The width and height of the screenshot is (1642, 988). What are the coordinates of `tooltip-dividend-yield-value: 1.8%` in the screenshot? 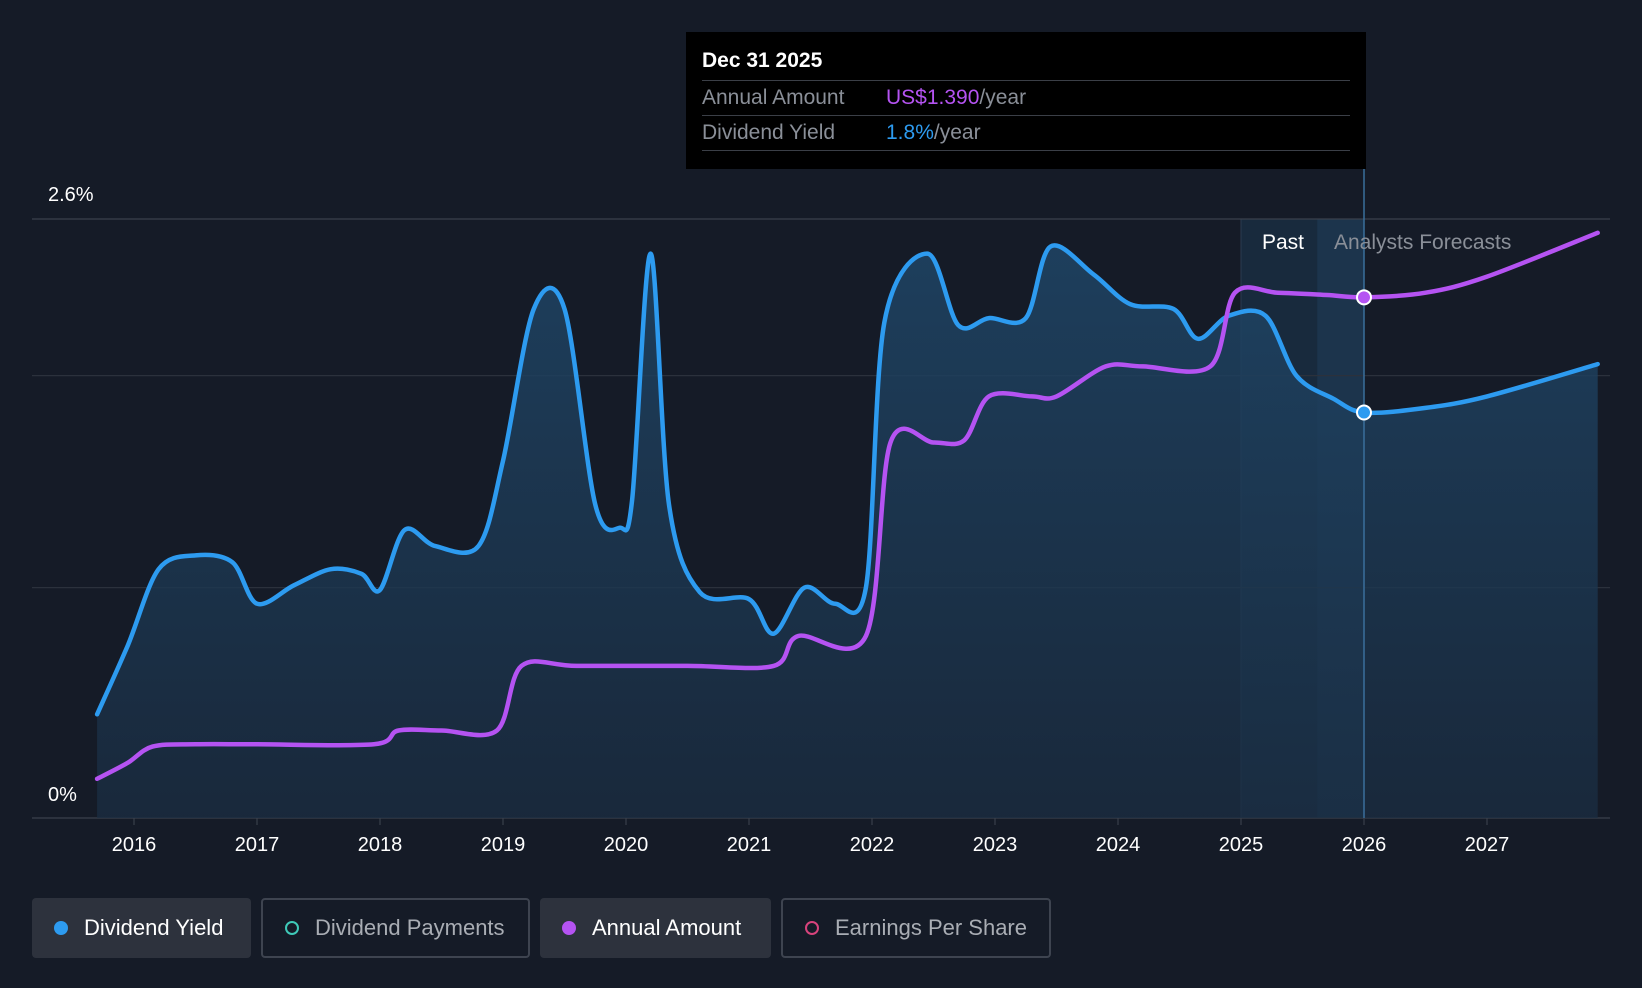 It's located at (910, 132).